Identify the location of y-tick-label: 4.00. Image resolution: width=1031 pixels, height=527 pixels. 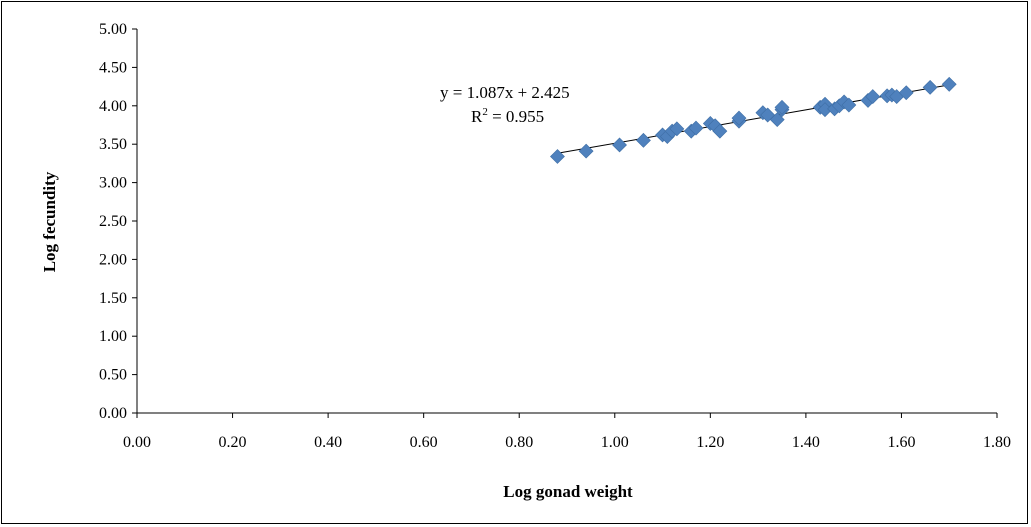
(113, 106).